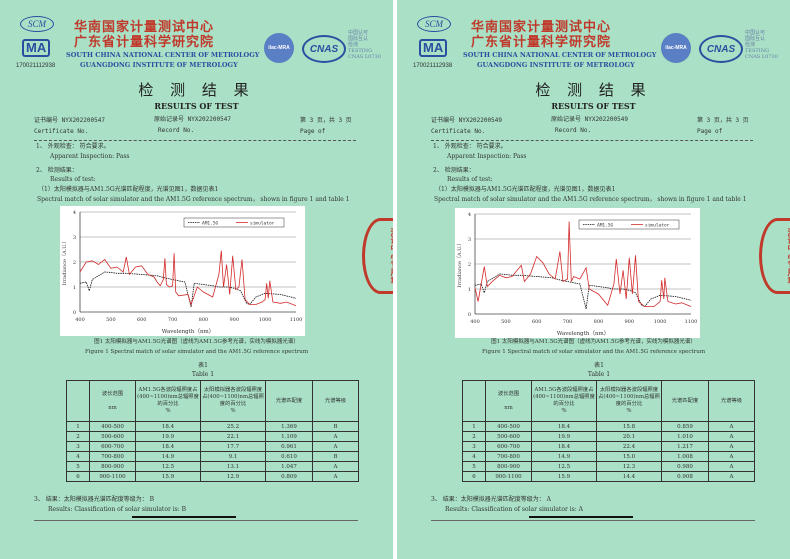  Describe the element at coordinates (144, 27) in the screenshot. I see `institution-name-cn-1: 华南国家计量测试中心` at that location.